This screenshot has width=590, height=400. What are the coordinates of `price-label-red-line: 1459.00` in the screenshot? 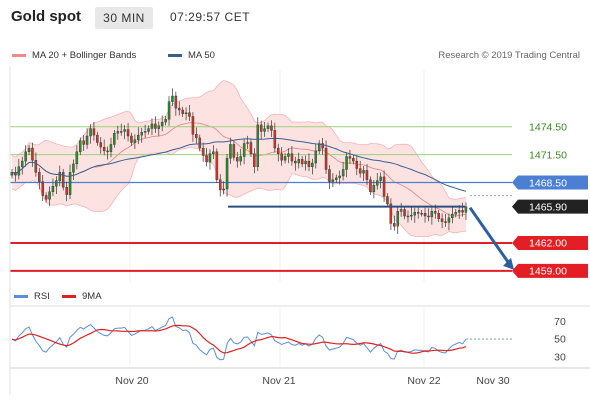 It's located at (548, 272).